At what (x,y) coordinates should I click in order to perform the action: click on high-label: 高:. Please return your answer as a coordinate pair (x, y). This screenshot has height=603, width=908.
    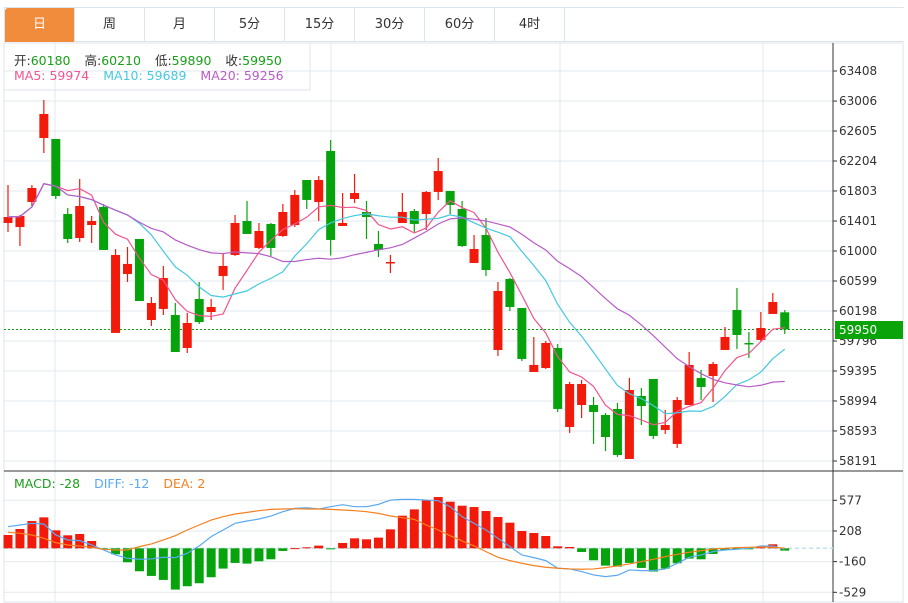
    Looking at the image, I should click on (93, 60).